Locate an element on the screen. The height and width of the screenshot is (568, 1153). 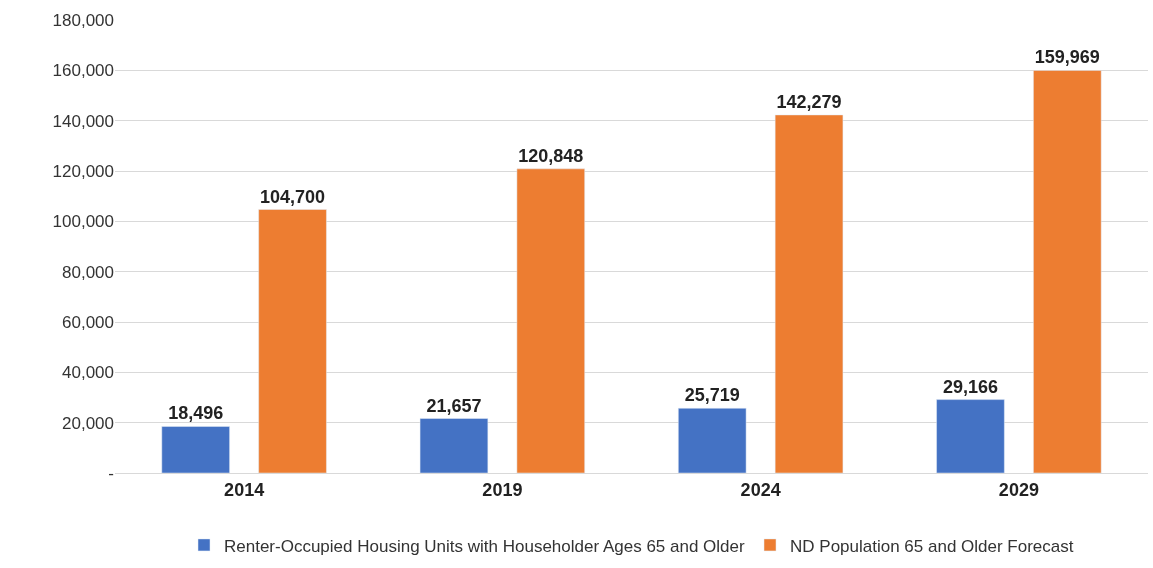
x-tick-label: 2019 is located at coordinates (502, 489).